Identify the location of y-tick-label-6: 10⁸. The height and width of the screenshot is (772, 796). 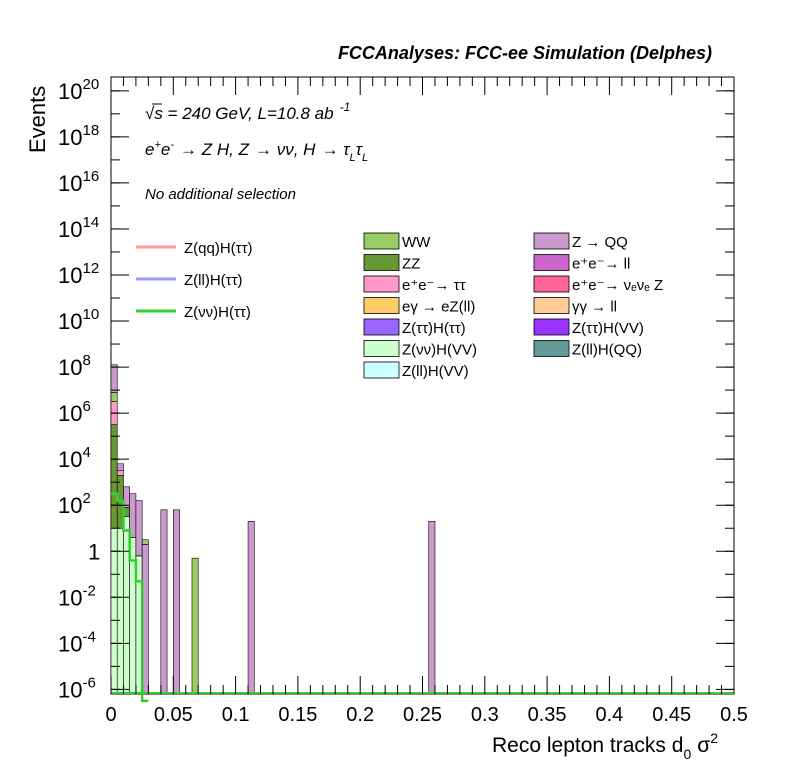
(74, 366).